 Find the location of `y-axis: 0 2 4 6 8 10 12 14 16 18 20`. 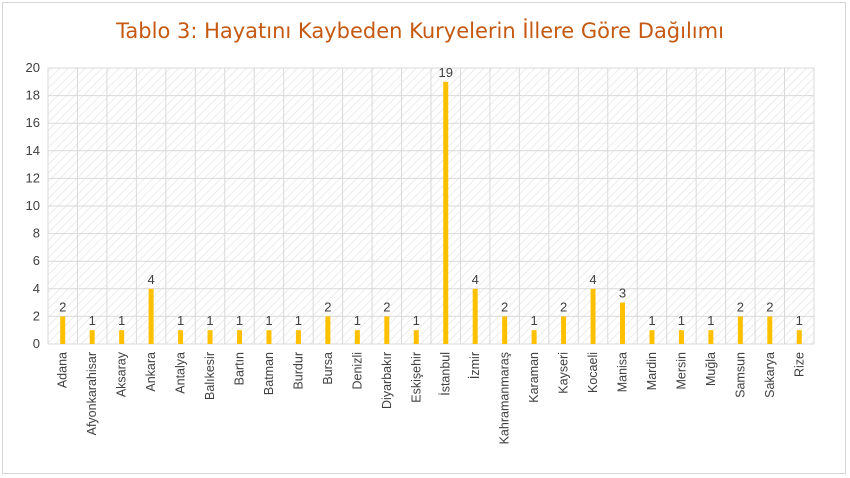

y-axis: 0 2 4 6 8 10 12 14 16 18 20 is located at coordinates (33, 205).